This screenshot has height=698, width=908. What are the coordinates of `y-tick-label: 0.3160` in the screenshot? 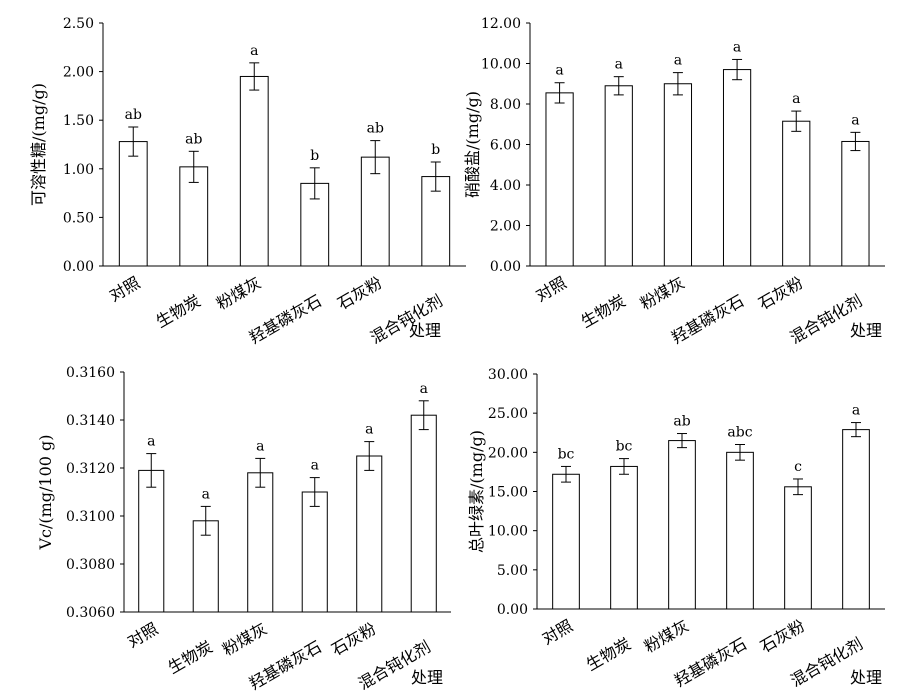 It's located at (90, 373).